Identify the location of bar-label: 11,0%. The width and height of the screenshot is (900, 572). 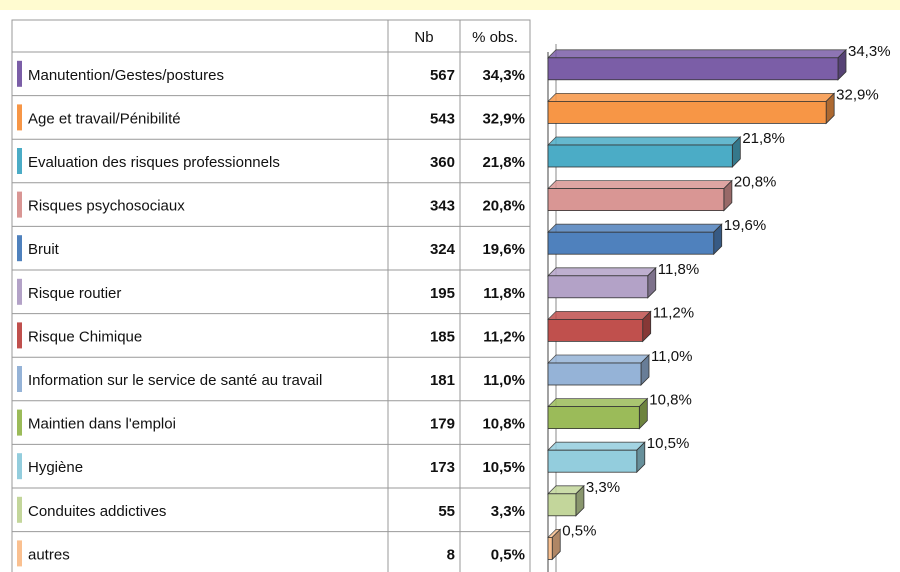
(671, 356).